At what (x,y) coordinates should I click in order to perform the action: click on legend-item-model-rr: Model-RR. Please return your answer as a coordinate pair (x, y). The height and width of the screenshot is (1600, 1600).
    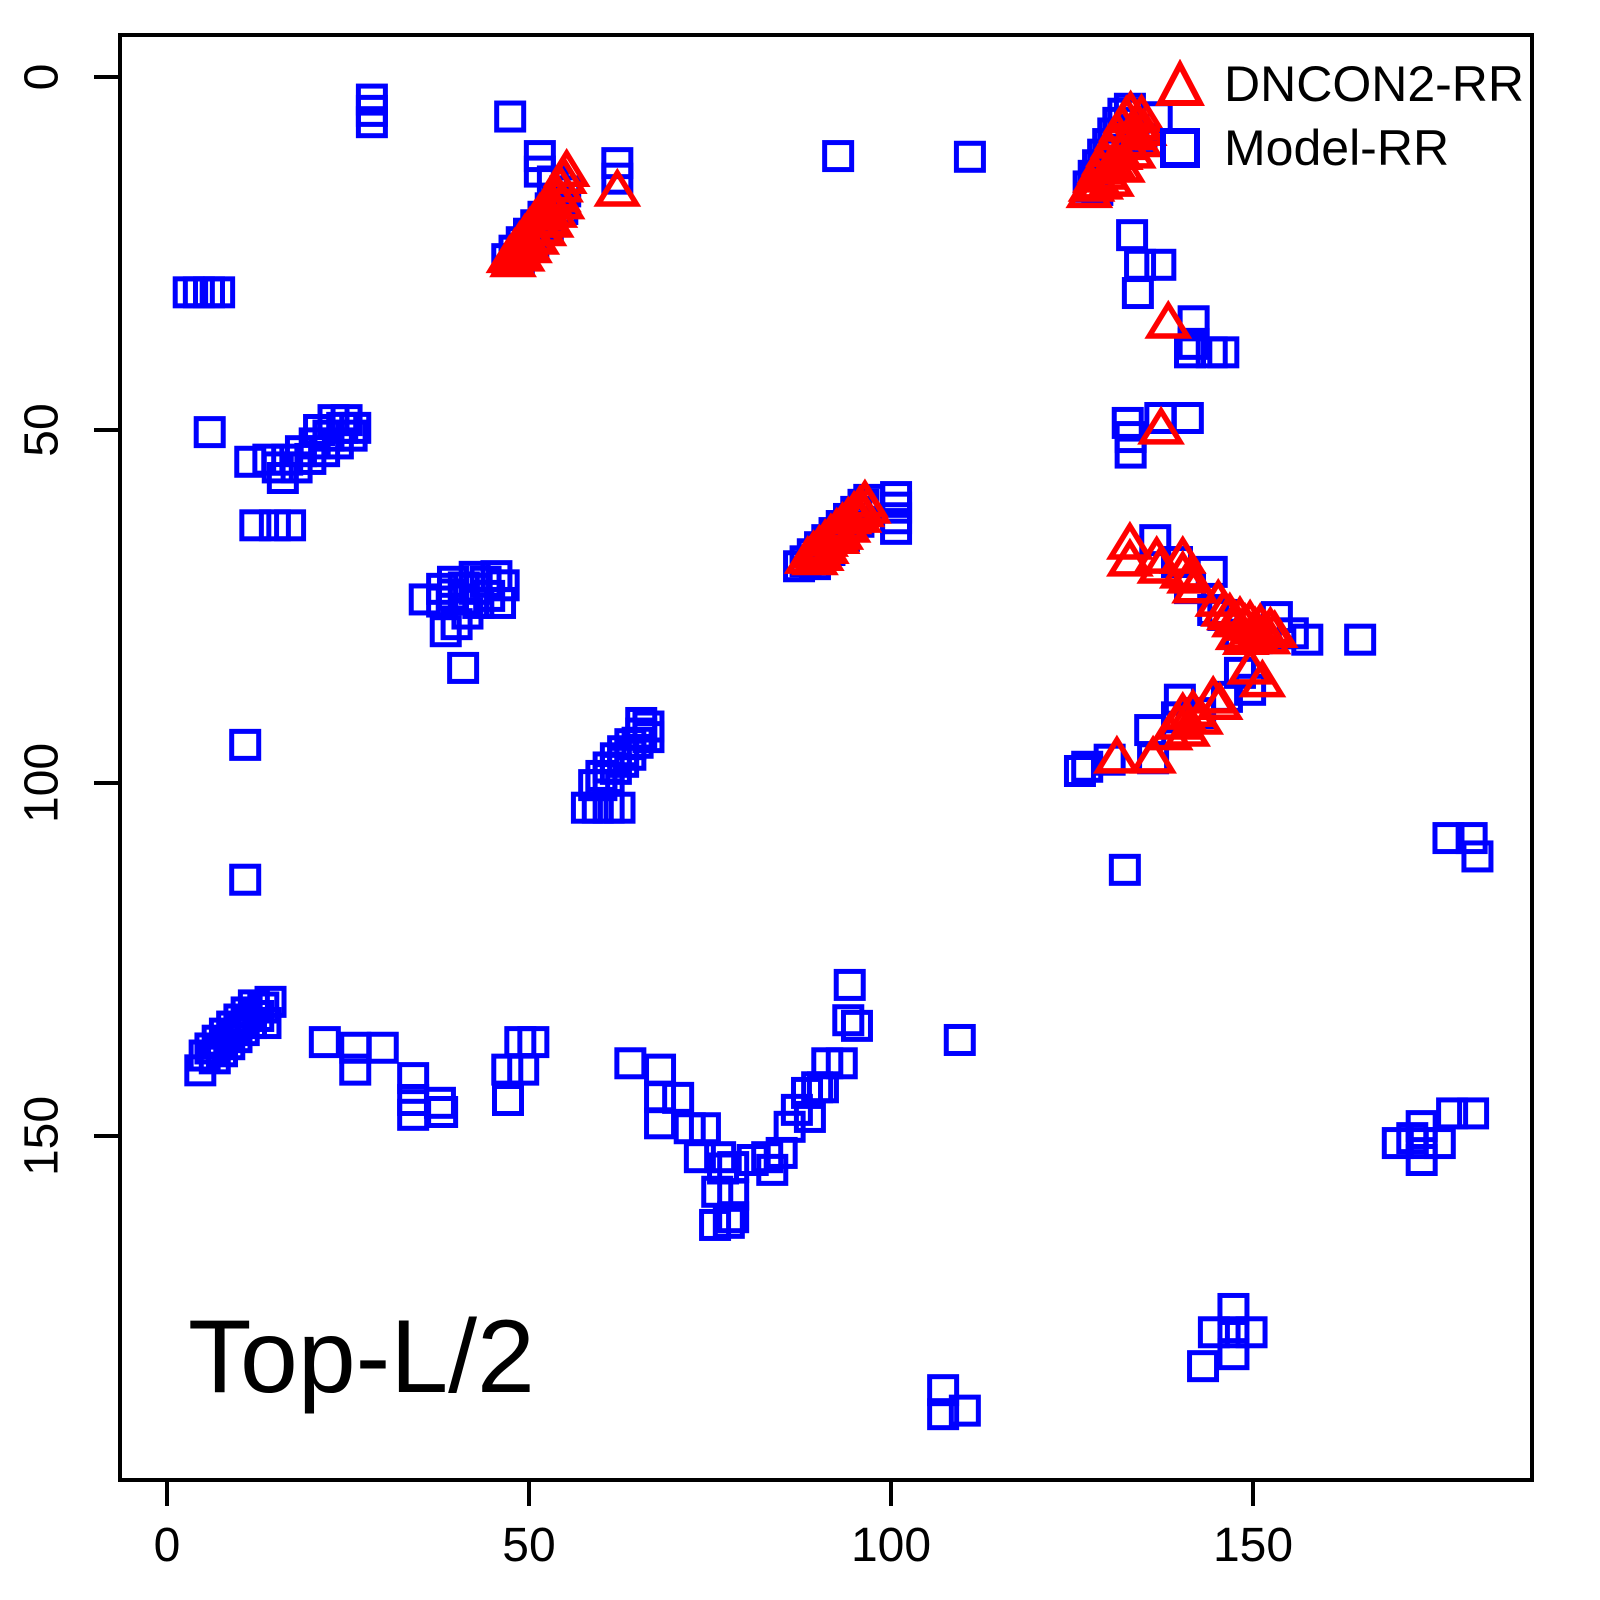
    Looking at the image, I should click on (1338, 148).